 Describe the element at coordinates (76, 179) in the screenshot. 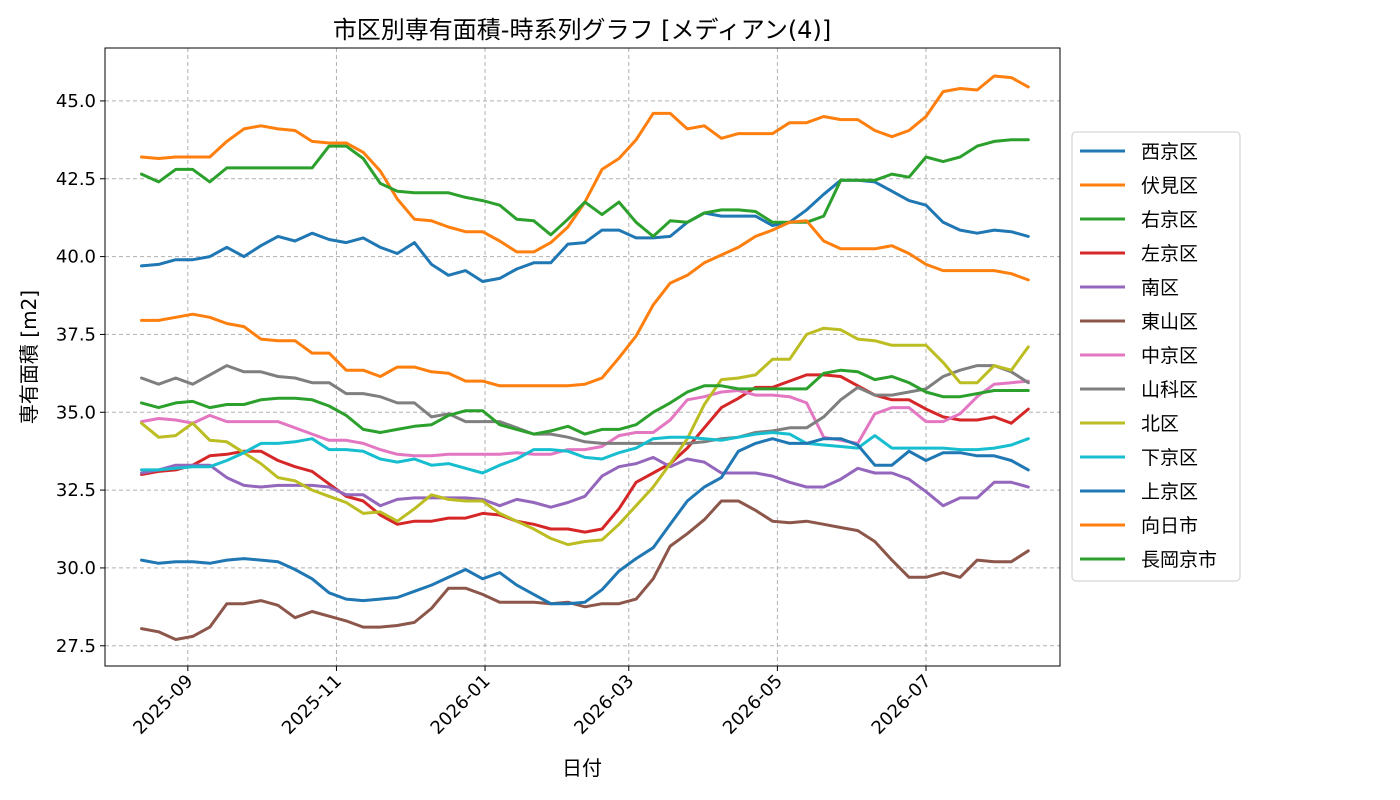

I see `y-tick-label: 42.5` at that location.